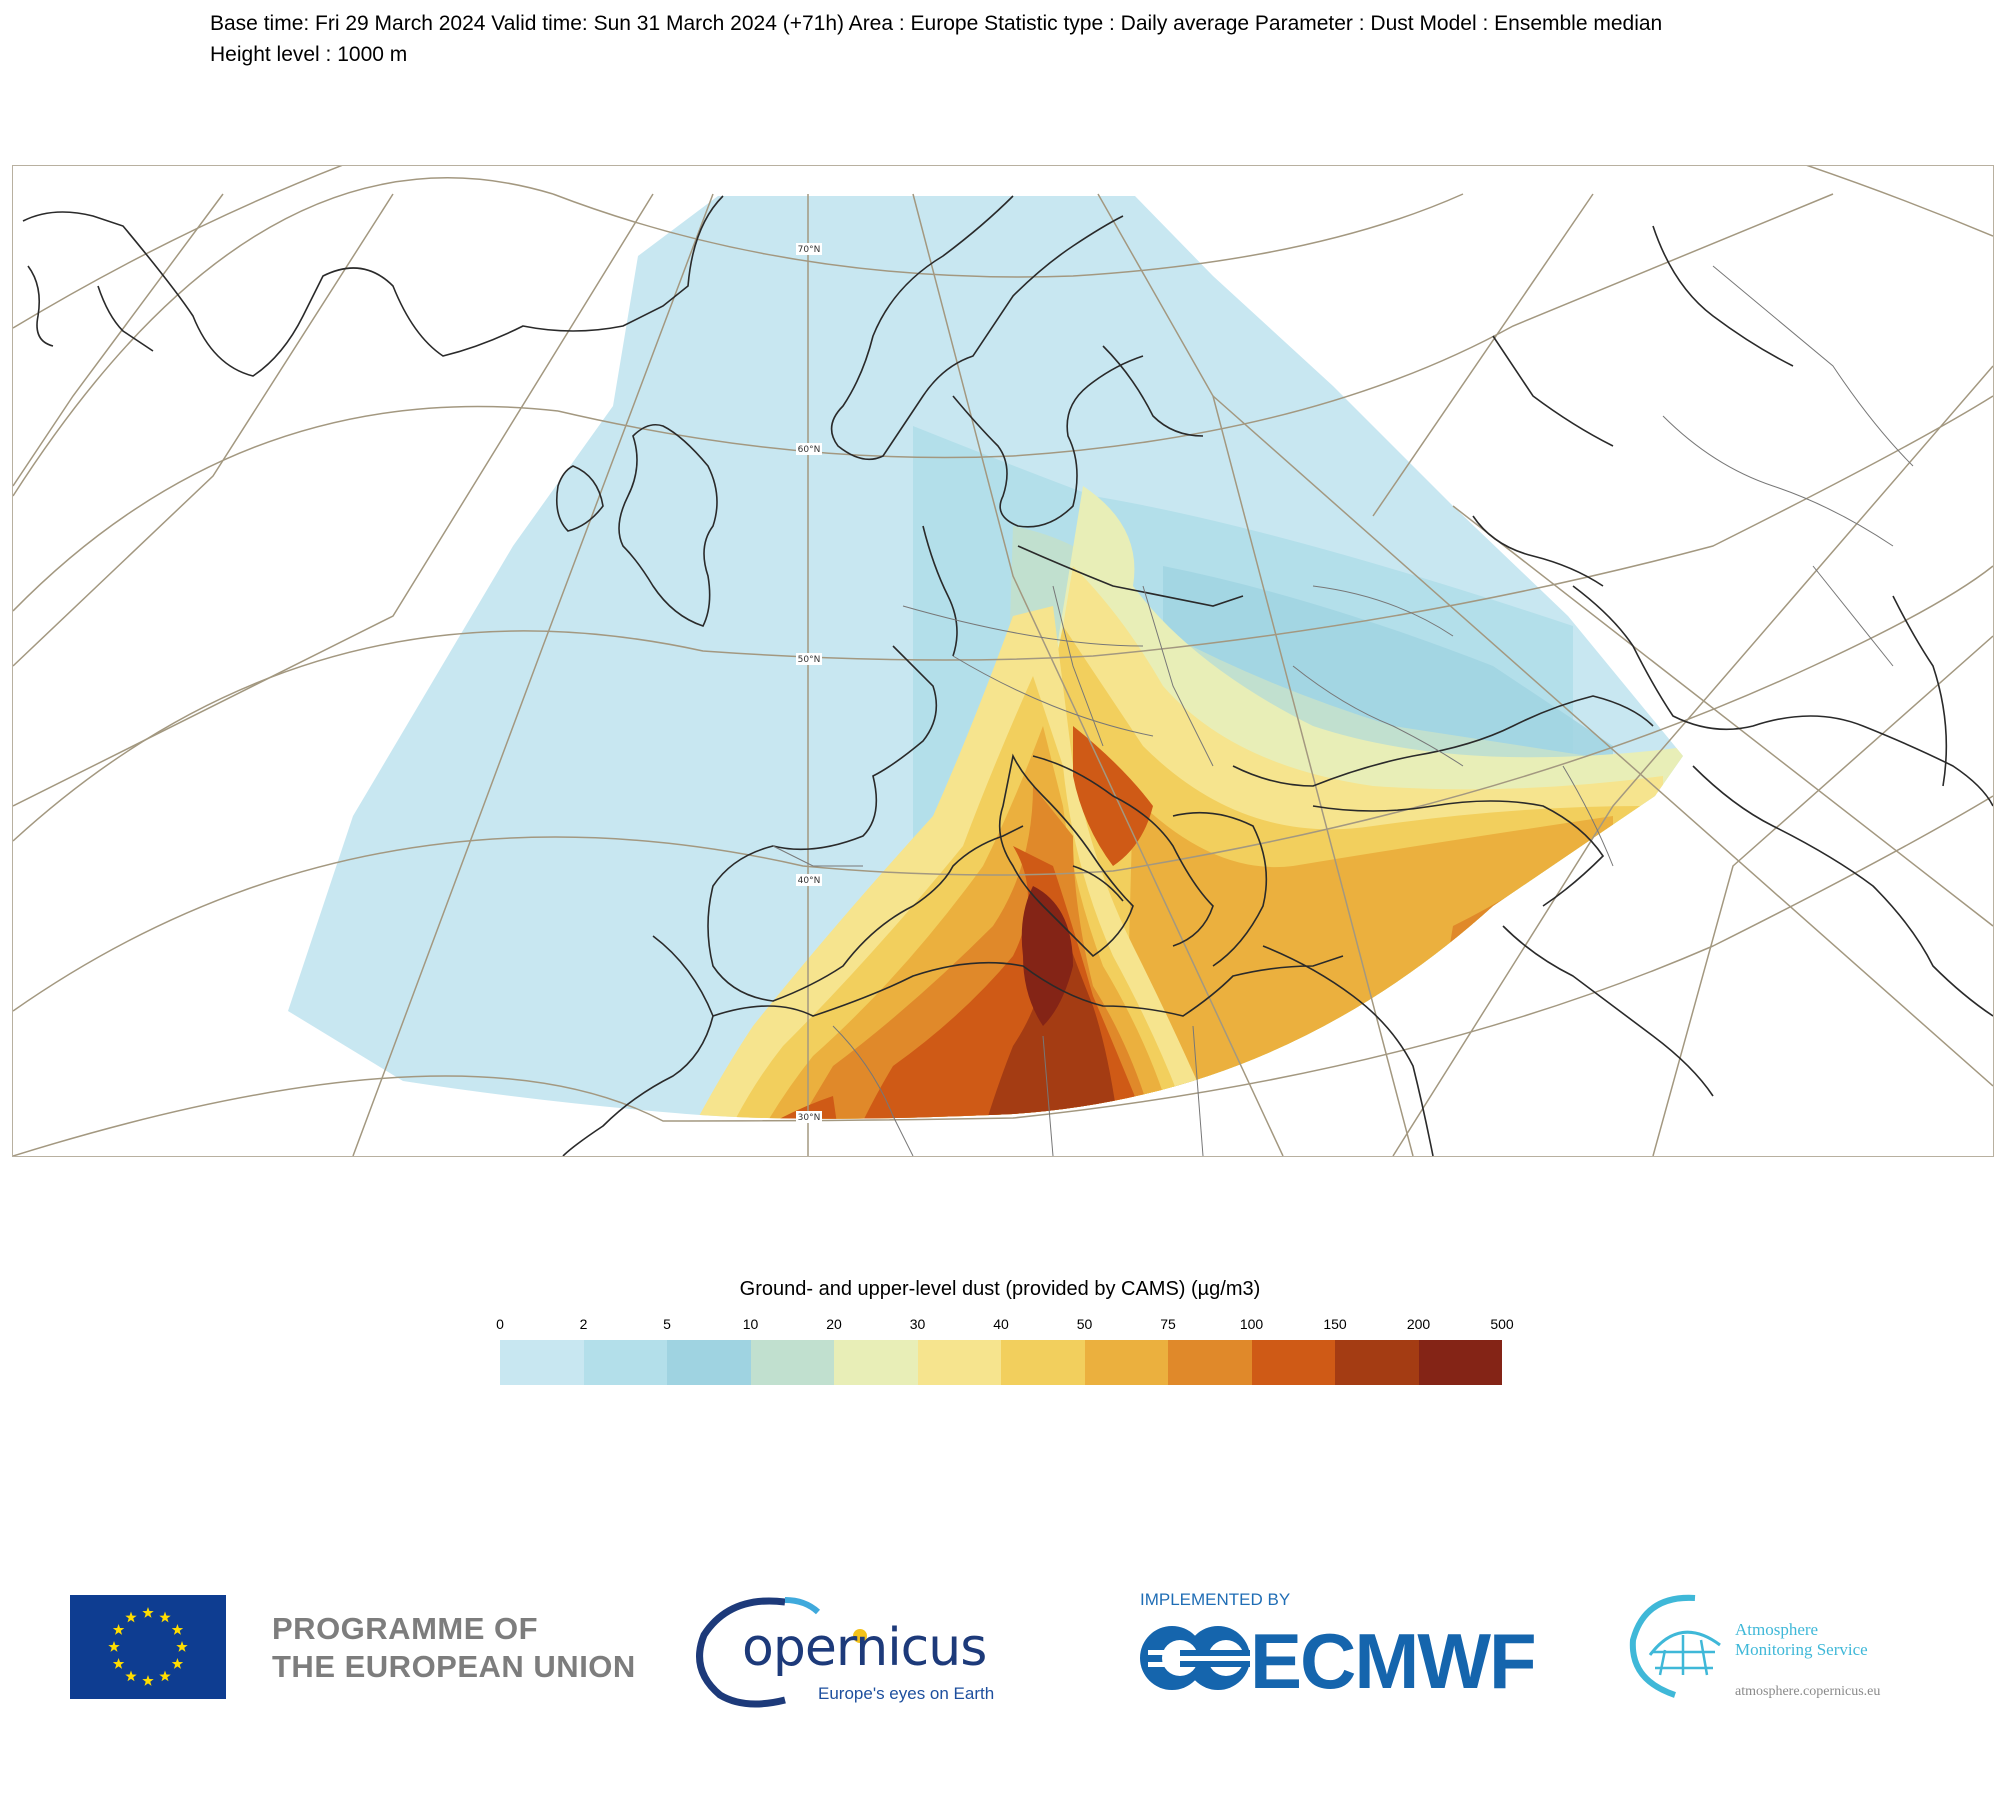 This screenshot has width=2000, height=1800. Describe the element at coordinates (834, 1324) in the screenshot. I see `legend-tick-label: 20` at that location.